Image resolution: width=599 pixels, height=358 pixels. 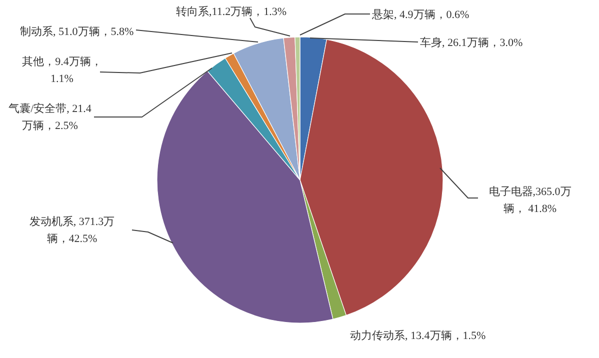 I want to click on slice-label: 转向系,11.2万辆，1.3%, so click(x=231, y=11).